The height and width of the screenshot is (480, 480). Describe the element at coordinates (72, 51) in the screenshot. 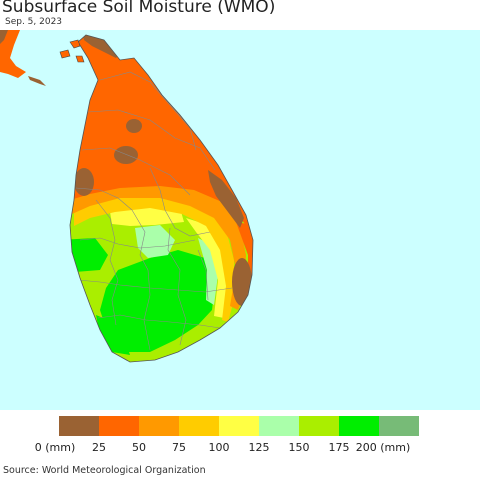

I see `jaffna-islands` at that location.